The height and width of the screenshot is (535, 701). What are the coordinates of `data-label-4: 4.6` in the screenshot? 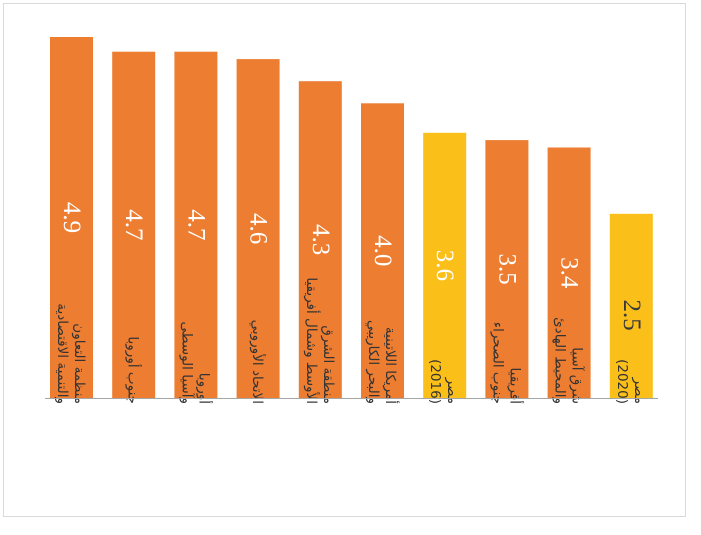 It's located at (258, 228).